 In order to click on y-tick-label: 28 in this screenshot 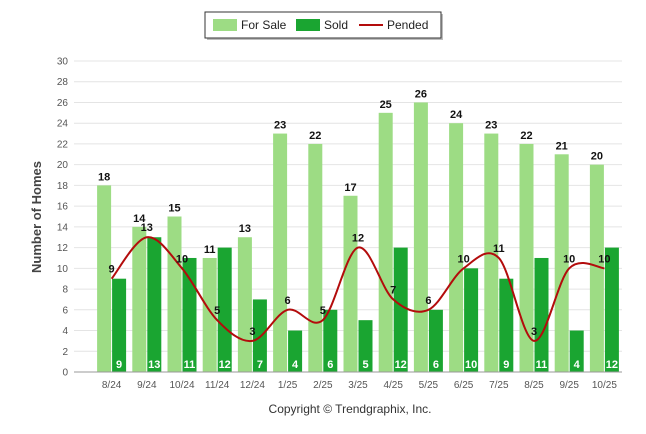, I will do `click(63, 82)`.